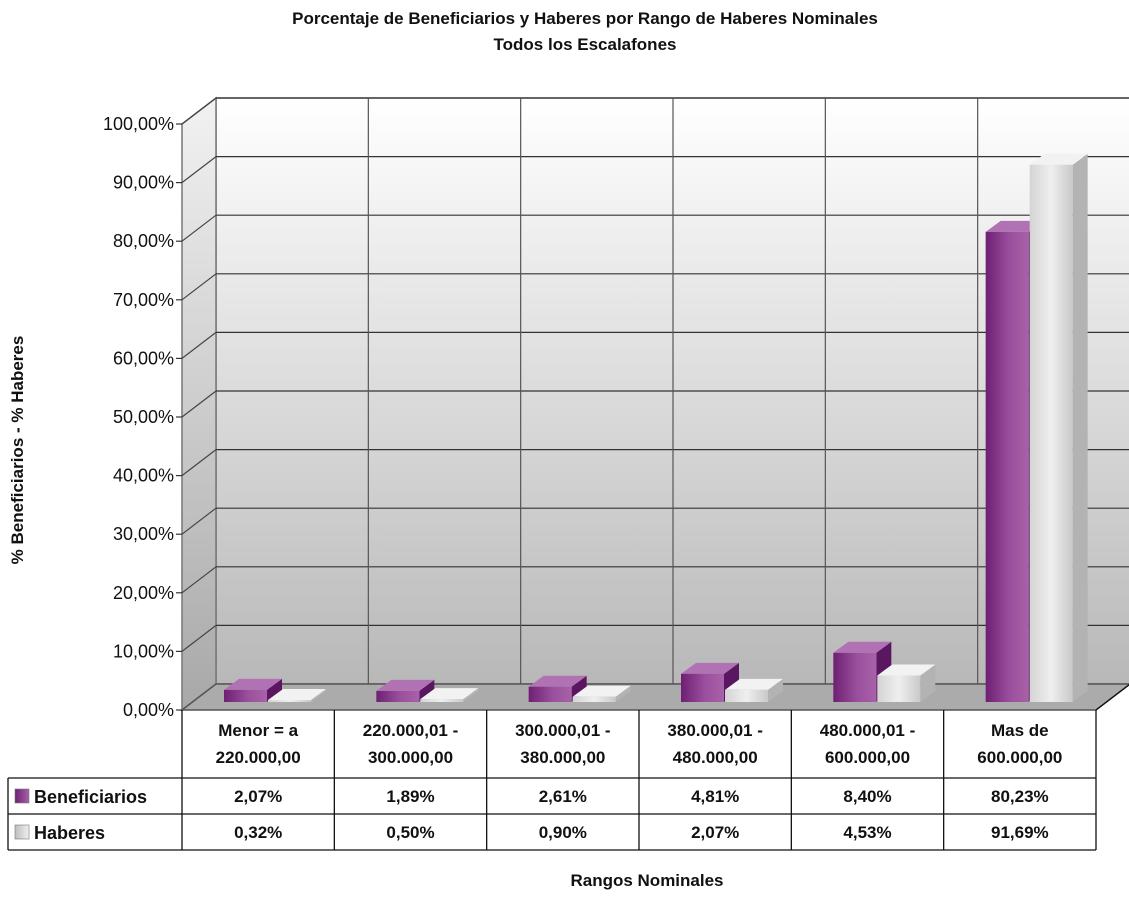 This screenshot has width=1129, height=898. What do you see at coordinates (143, 300) in the screenshot?
I see `y-tick-label: 70,00%` at bounding box center [143, 300].